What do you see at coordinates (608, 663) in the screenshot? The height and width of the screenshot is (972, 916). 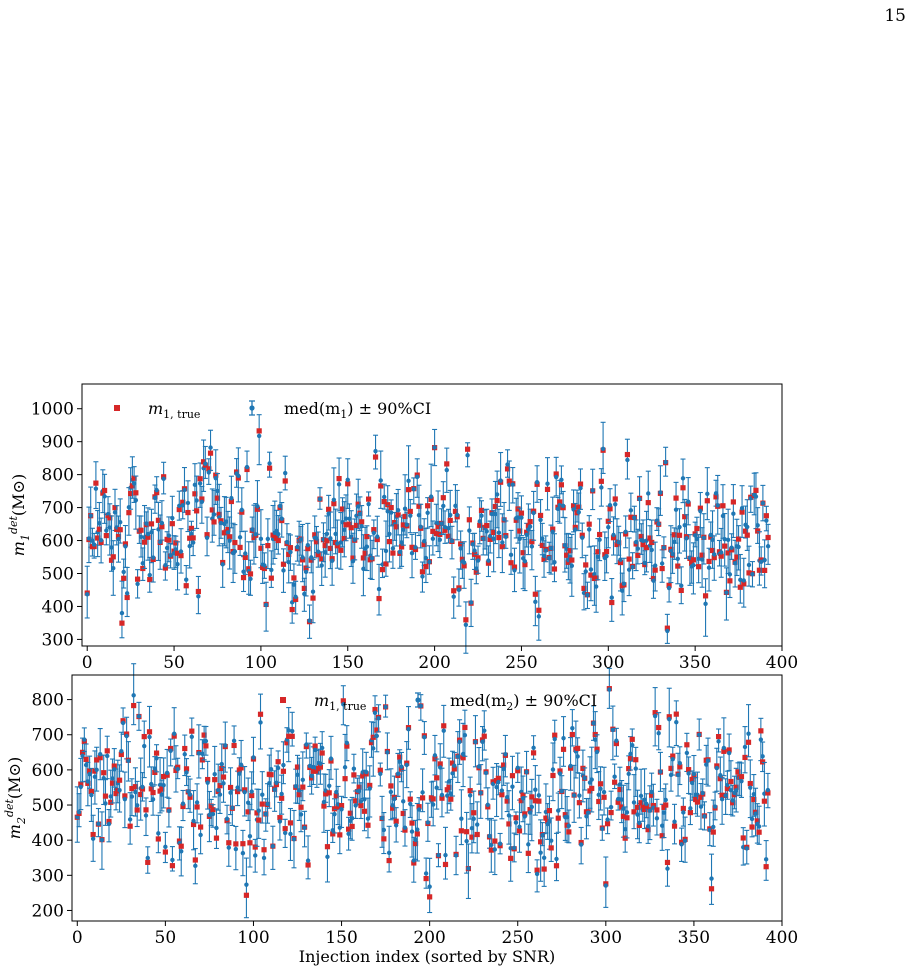 I see `m1-x-tick-label: 300` at bounding box center [608, 663].